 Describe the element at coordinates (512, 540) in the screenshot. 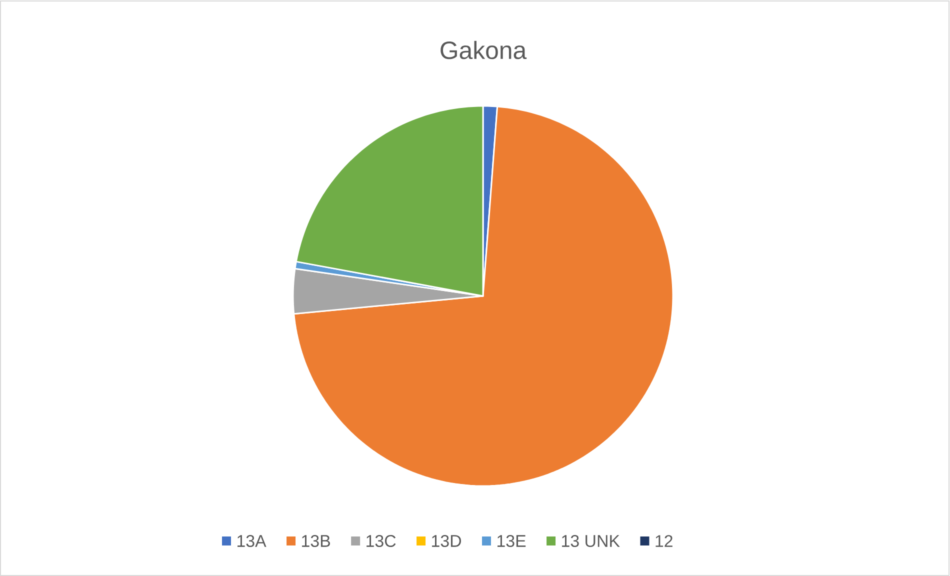

I see `legend-label: 13E` at that location.